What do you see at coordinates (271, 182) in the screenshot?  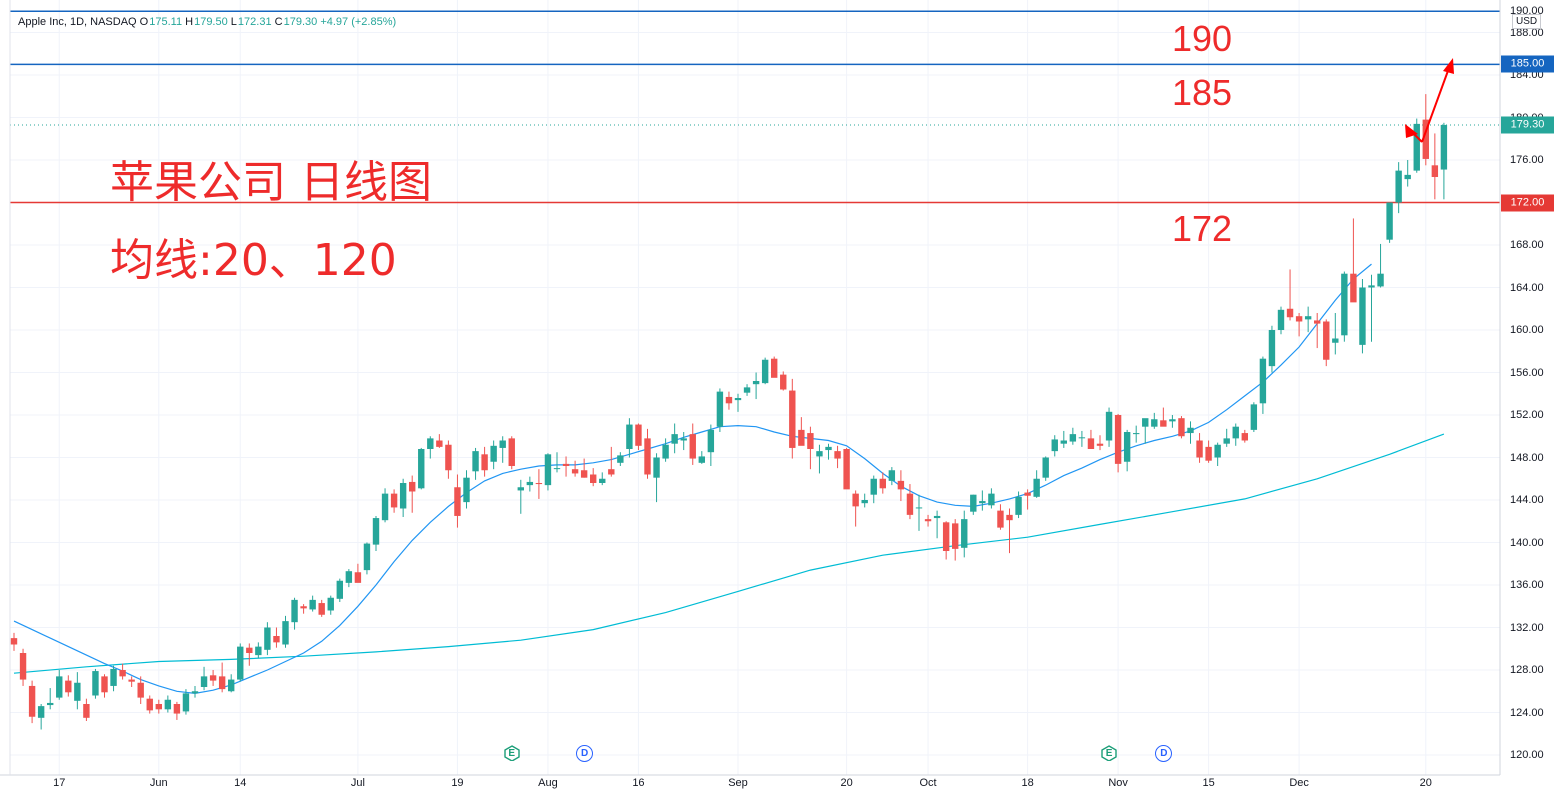 I see `chart-title-annotation: 苹果公司 日线图` at bounding box center [271, 182].